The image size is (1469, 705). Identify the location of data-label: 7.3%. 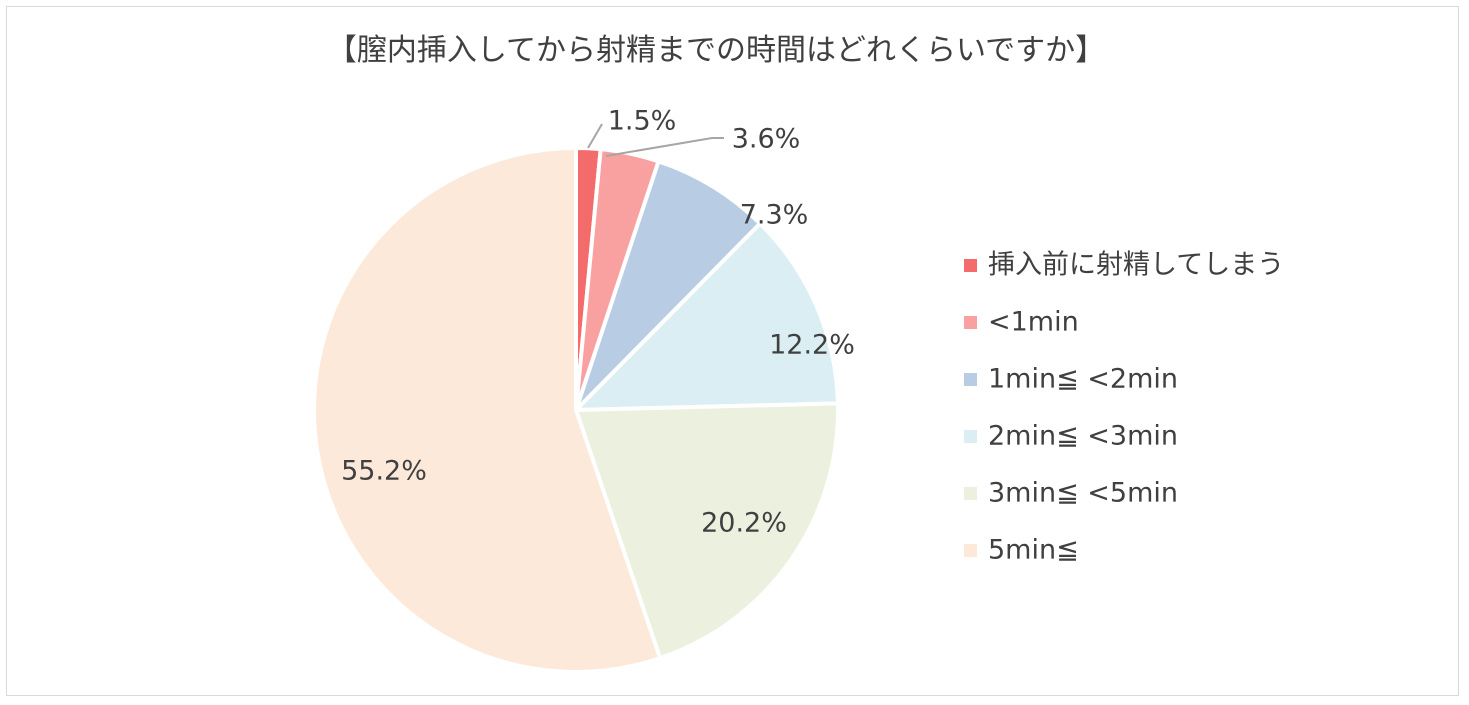
(774, 215).